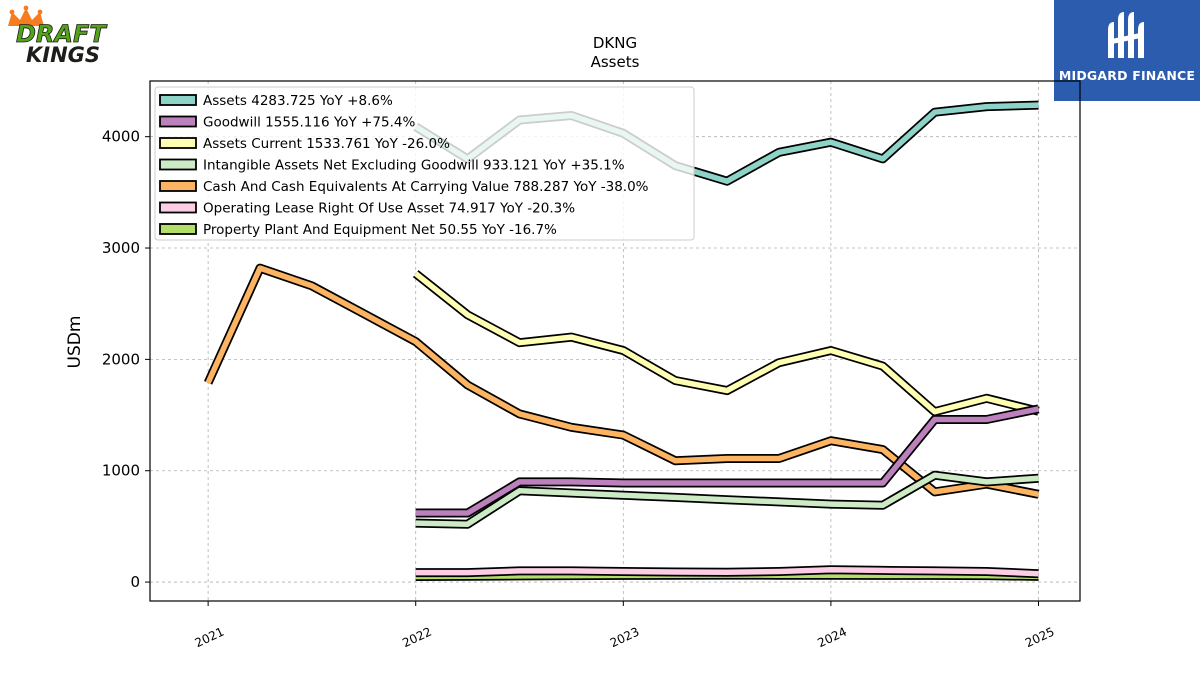  I want to click on y-tick-label: 2000, so click(121, 359).